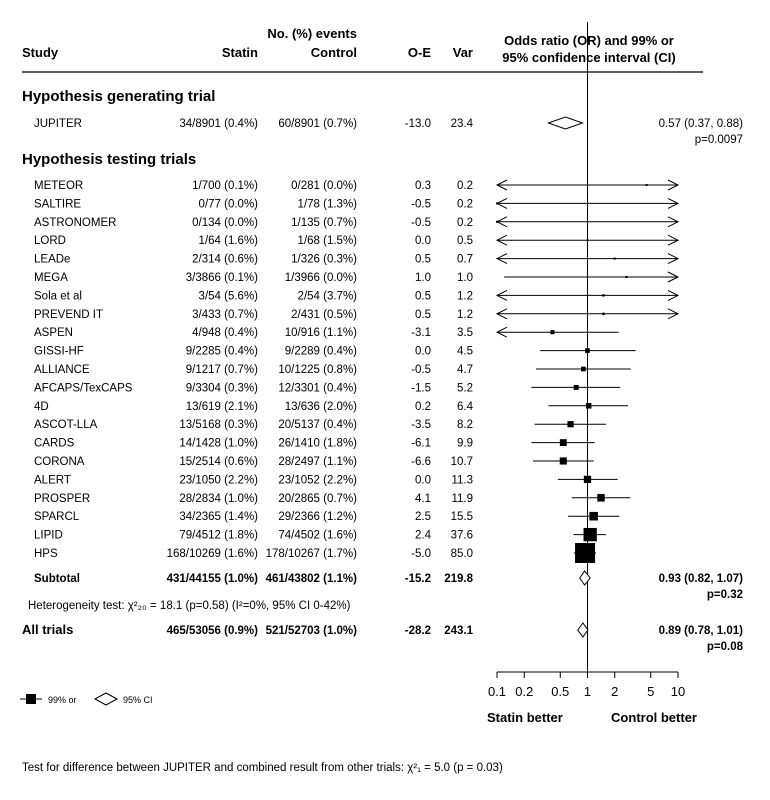 This screenshot has height=800, width=770. Describe the element at coordinates (328, 296) in the screenshot. I see `control-events: 2/54 (3.7%)` at that location.